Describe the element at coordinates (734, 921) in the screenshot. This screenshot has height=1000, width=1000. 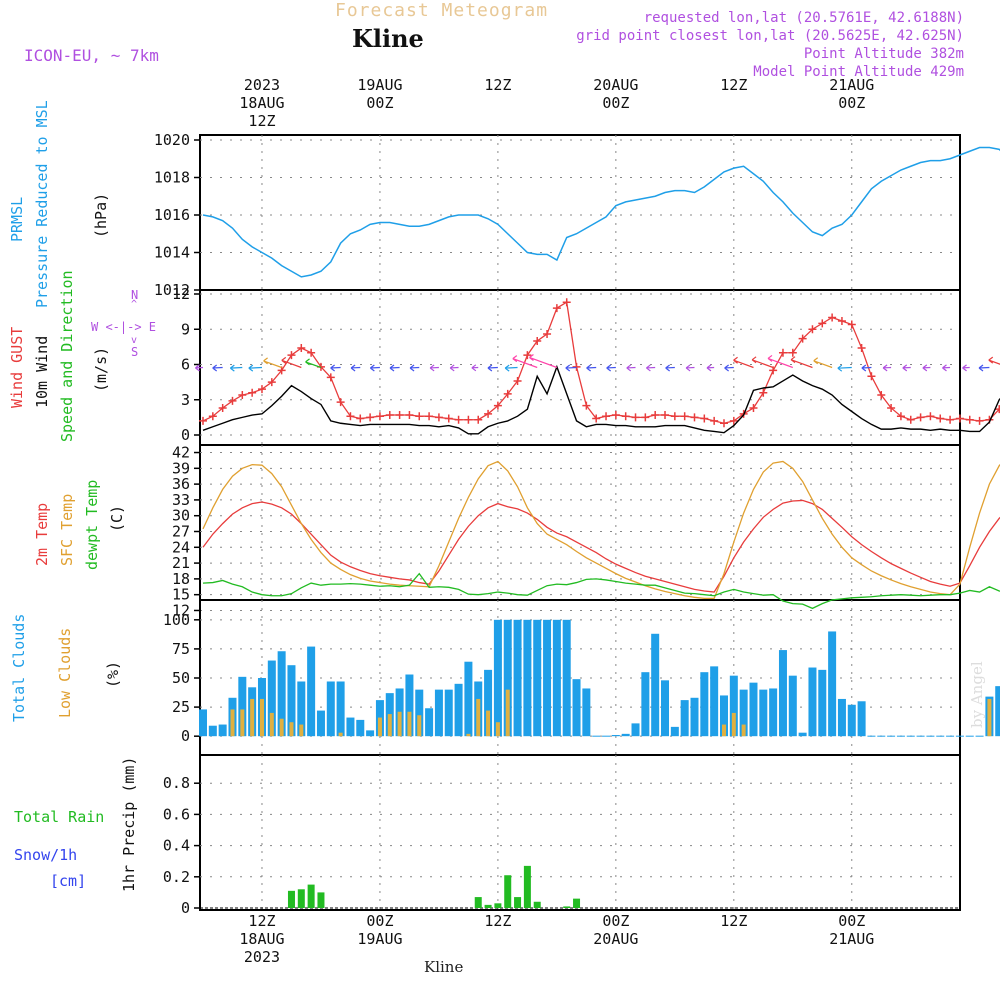
I see `bottom-tick: 12Z` at that location.